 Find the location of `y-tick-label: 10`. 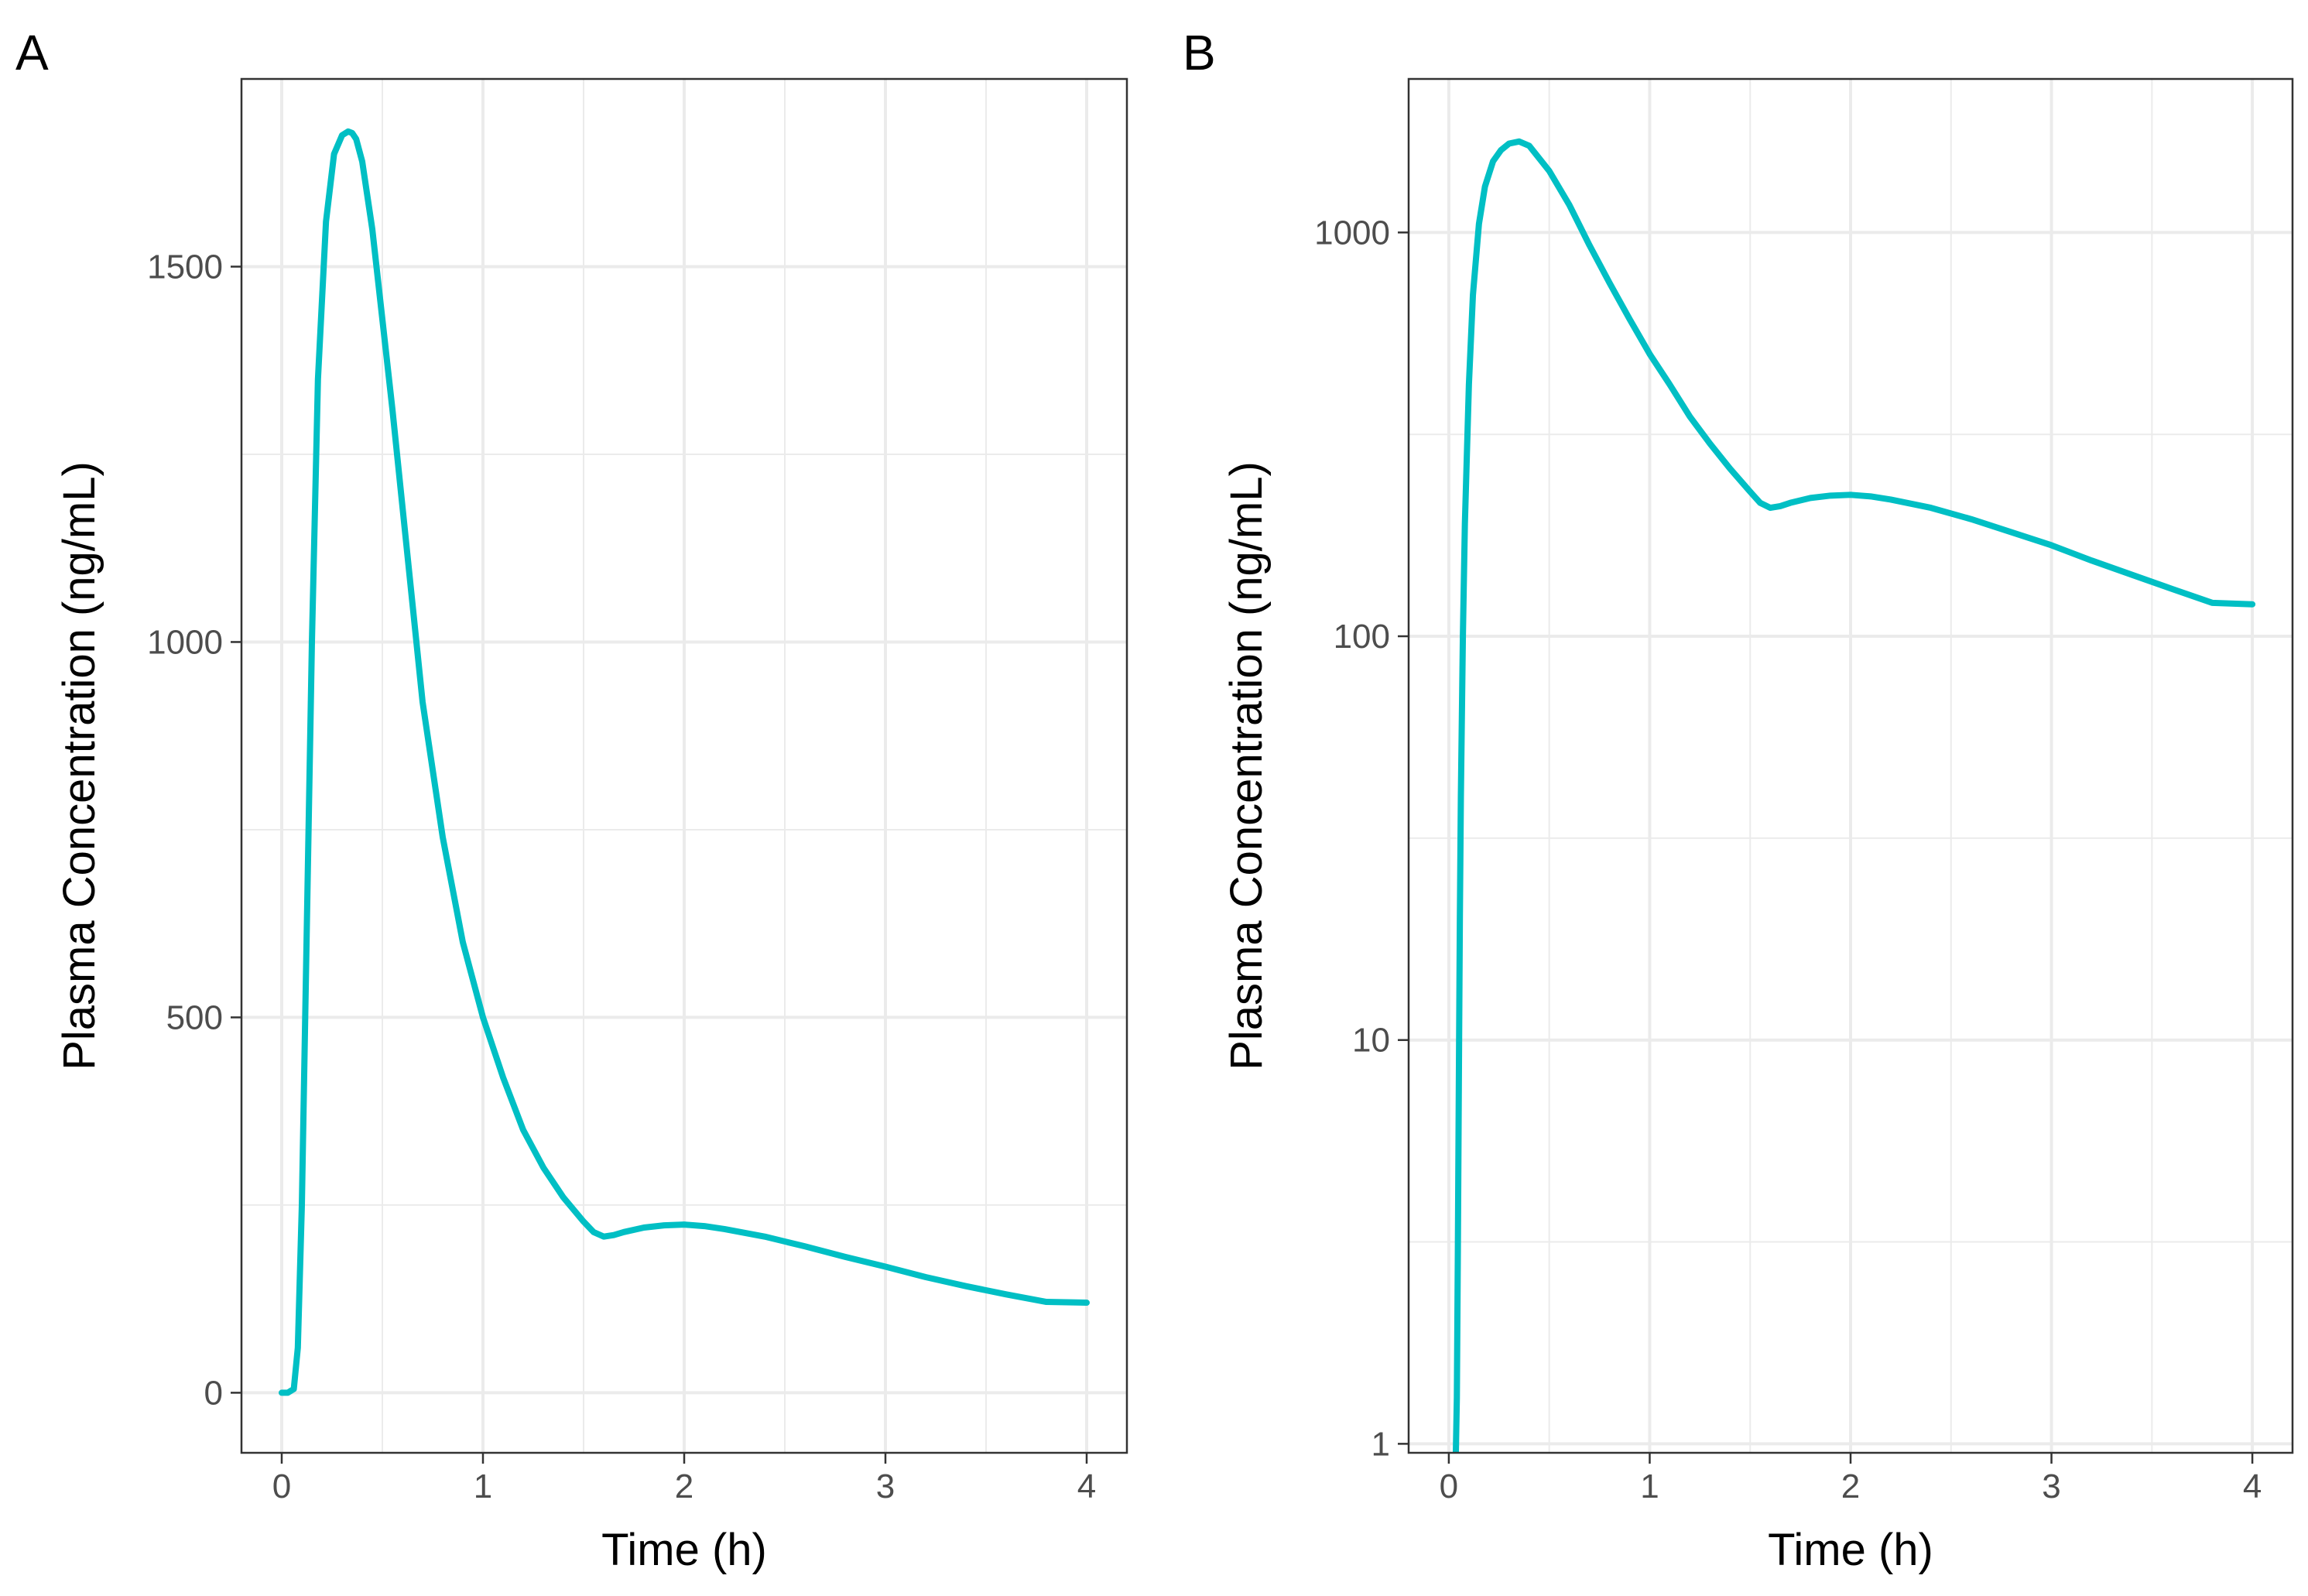

y-tick-label: 10 is located at coordinates (1371, 1041).